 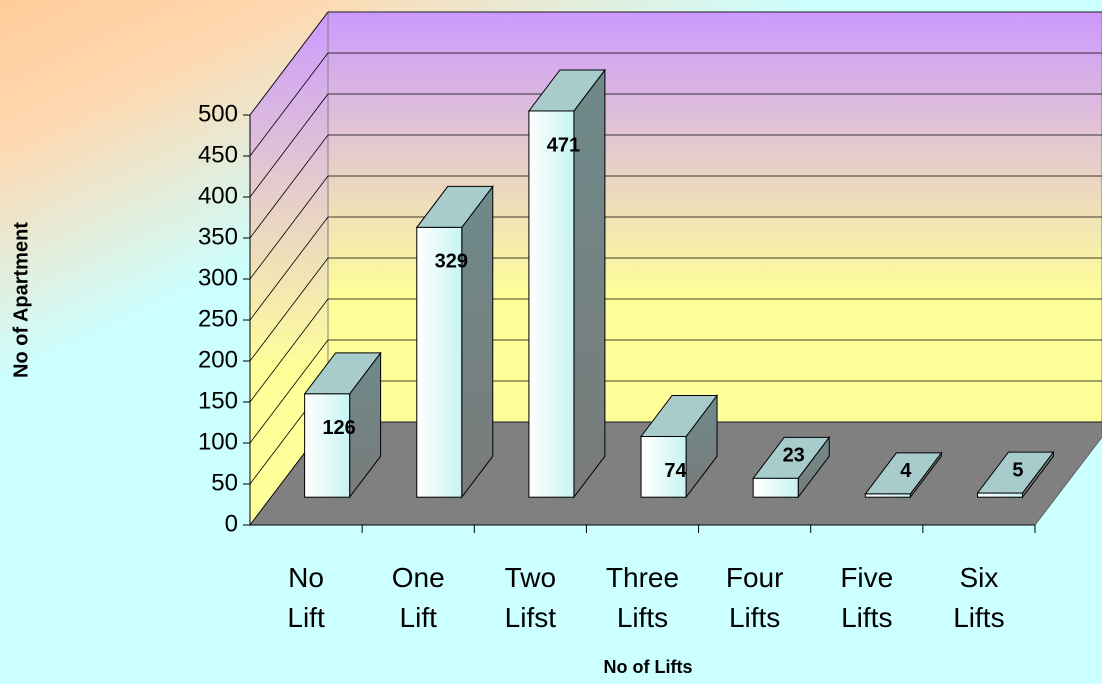 I want to click on x-tick-label: Five Lifts, so click(x=866, y=597).